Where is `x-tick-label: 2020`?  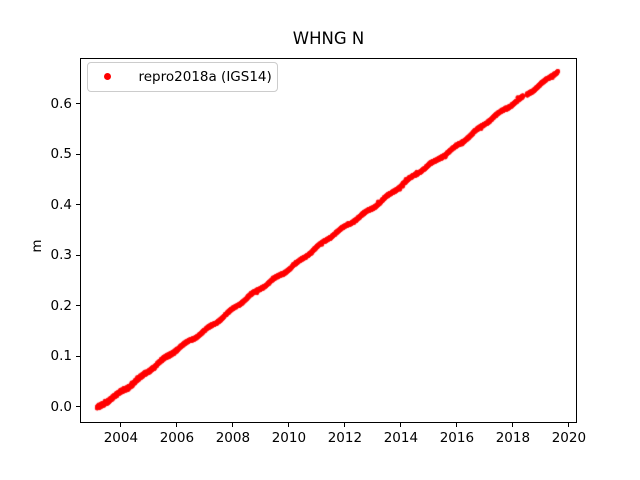
x-tick-label: 2020 is located at coordinates (569, 438).